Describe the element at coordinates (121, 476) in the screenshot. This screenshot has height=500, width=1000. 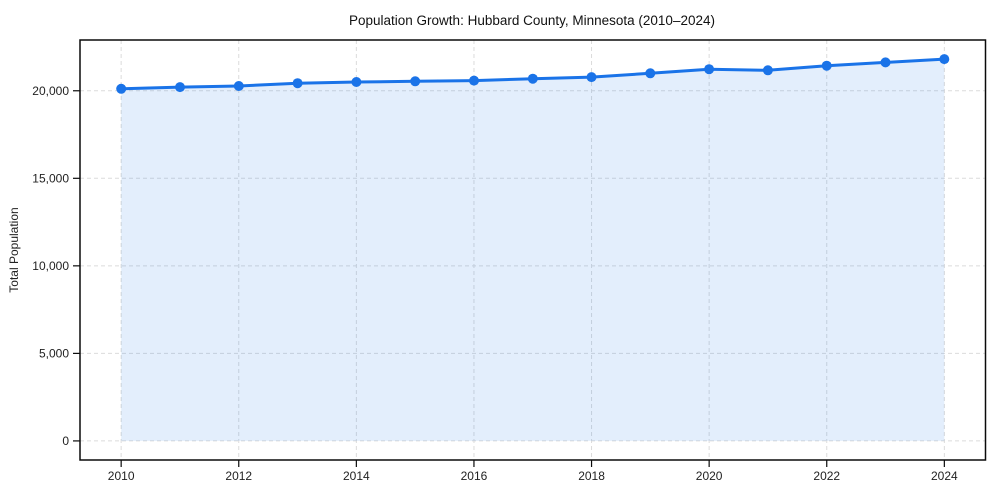
I see `x-tick-label: 2010` at that location.